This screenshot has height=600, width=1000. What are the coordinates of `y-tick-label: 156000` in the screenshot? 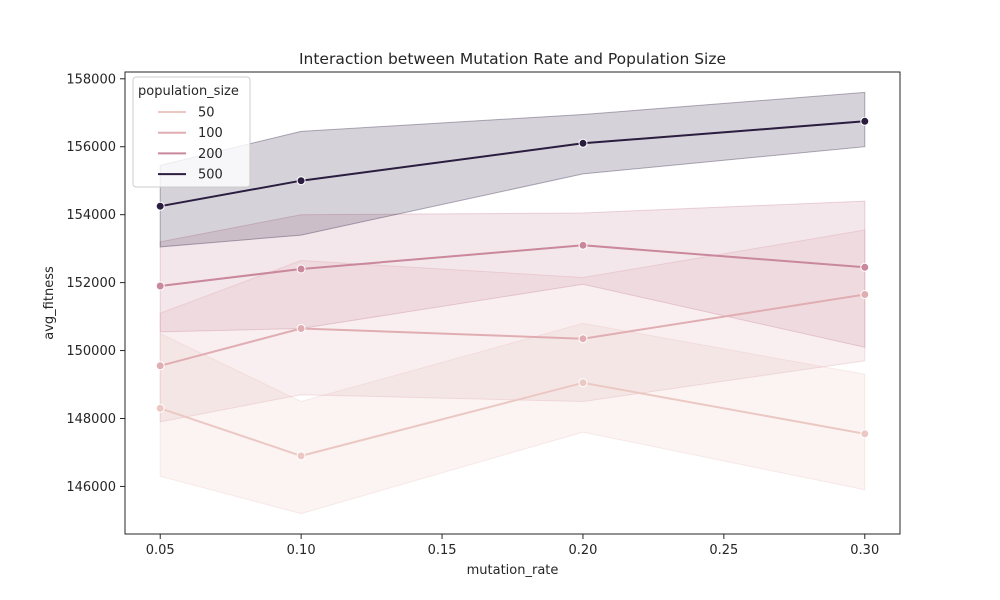 It's located at (91, 147).